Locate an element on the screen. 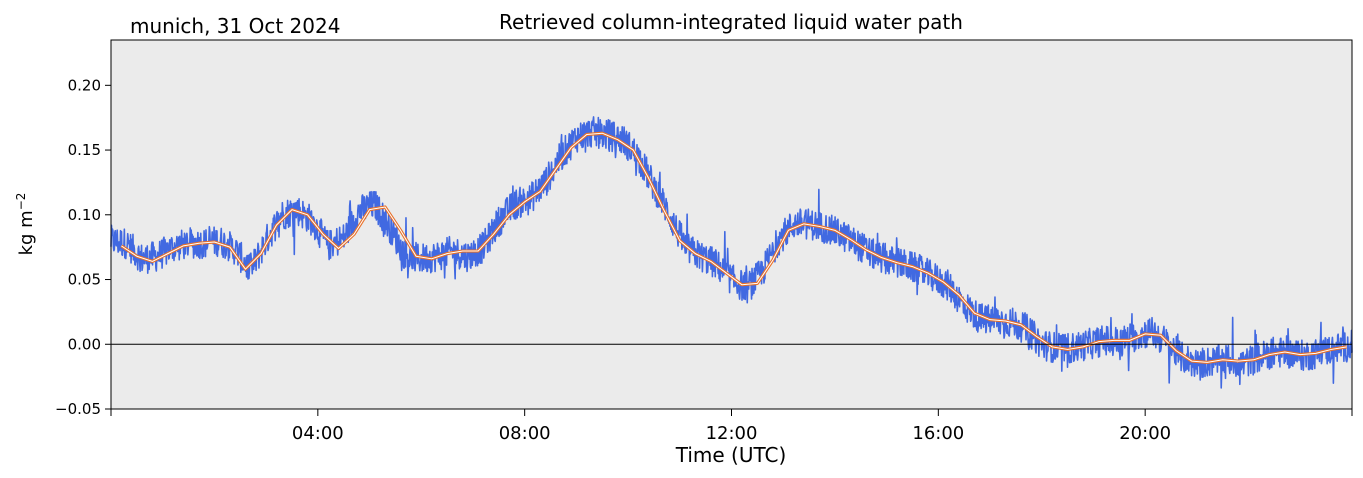  y-axis-label-exponent: −2 is located at coordinates (21, 202).